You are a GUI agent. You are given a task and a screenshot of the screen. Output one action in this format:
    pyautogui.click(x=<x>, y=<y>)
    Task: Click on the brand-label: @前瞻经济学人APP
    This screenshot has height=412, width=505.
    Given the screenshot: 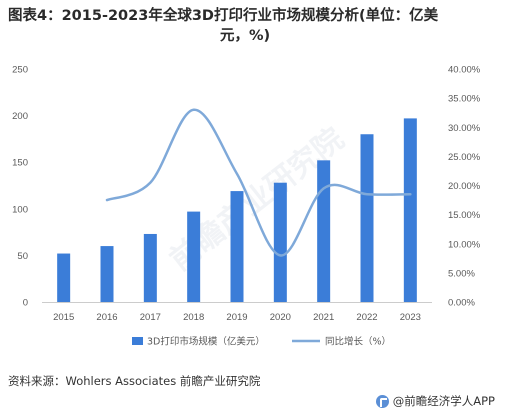 What is the action you would take?
    pyautogui.click(x=443, y=401)
    